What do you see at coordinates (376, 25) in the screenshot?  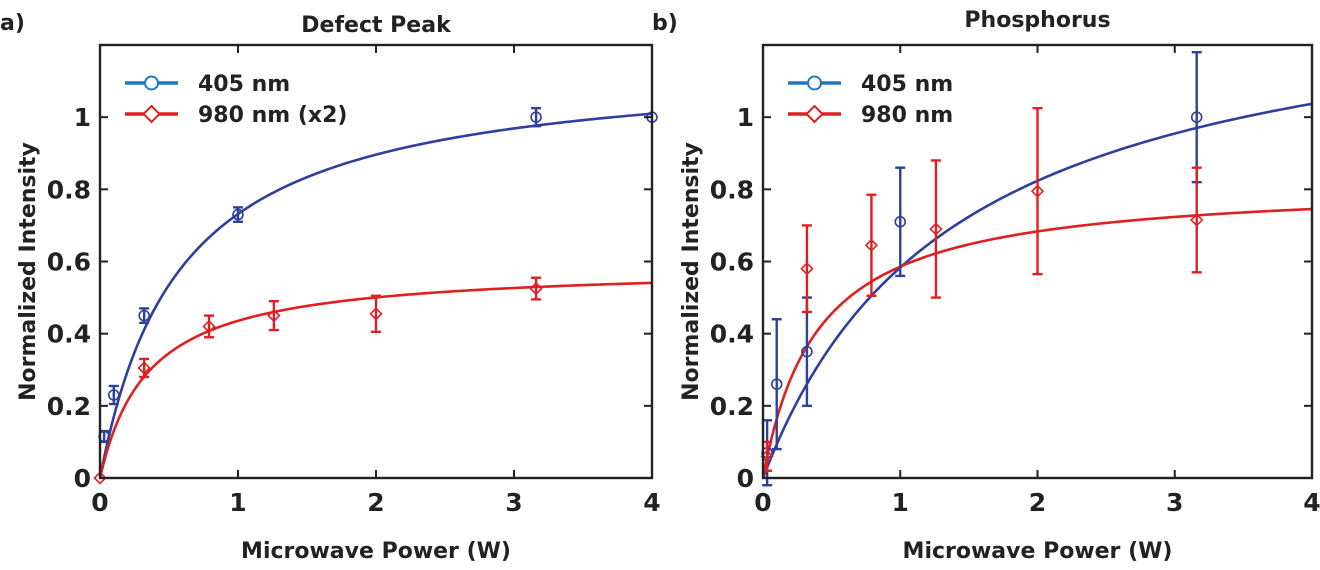 I see `chart-title: Defect Peak` at bounding box center [376, 25].